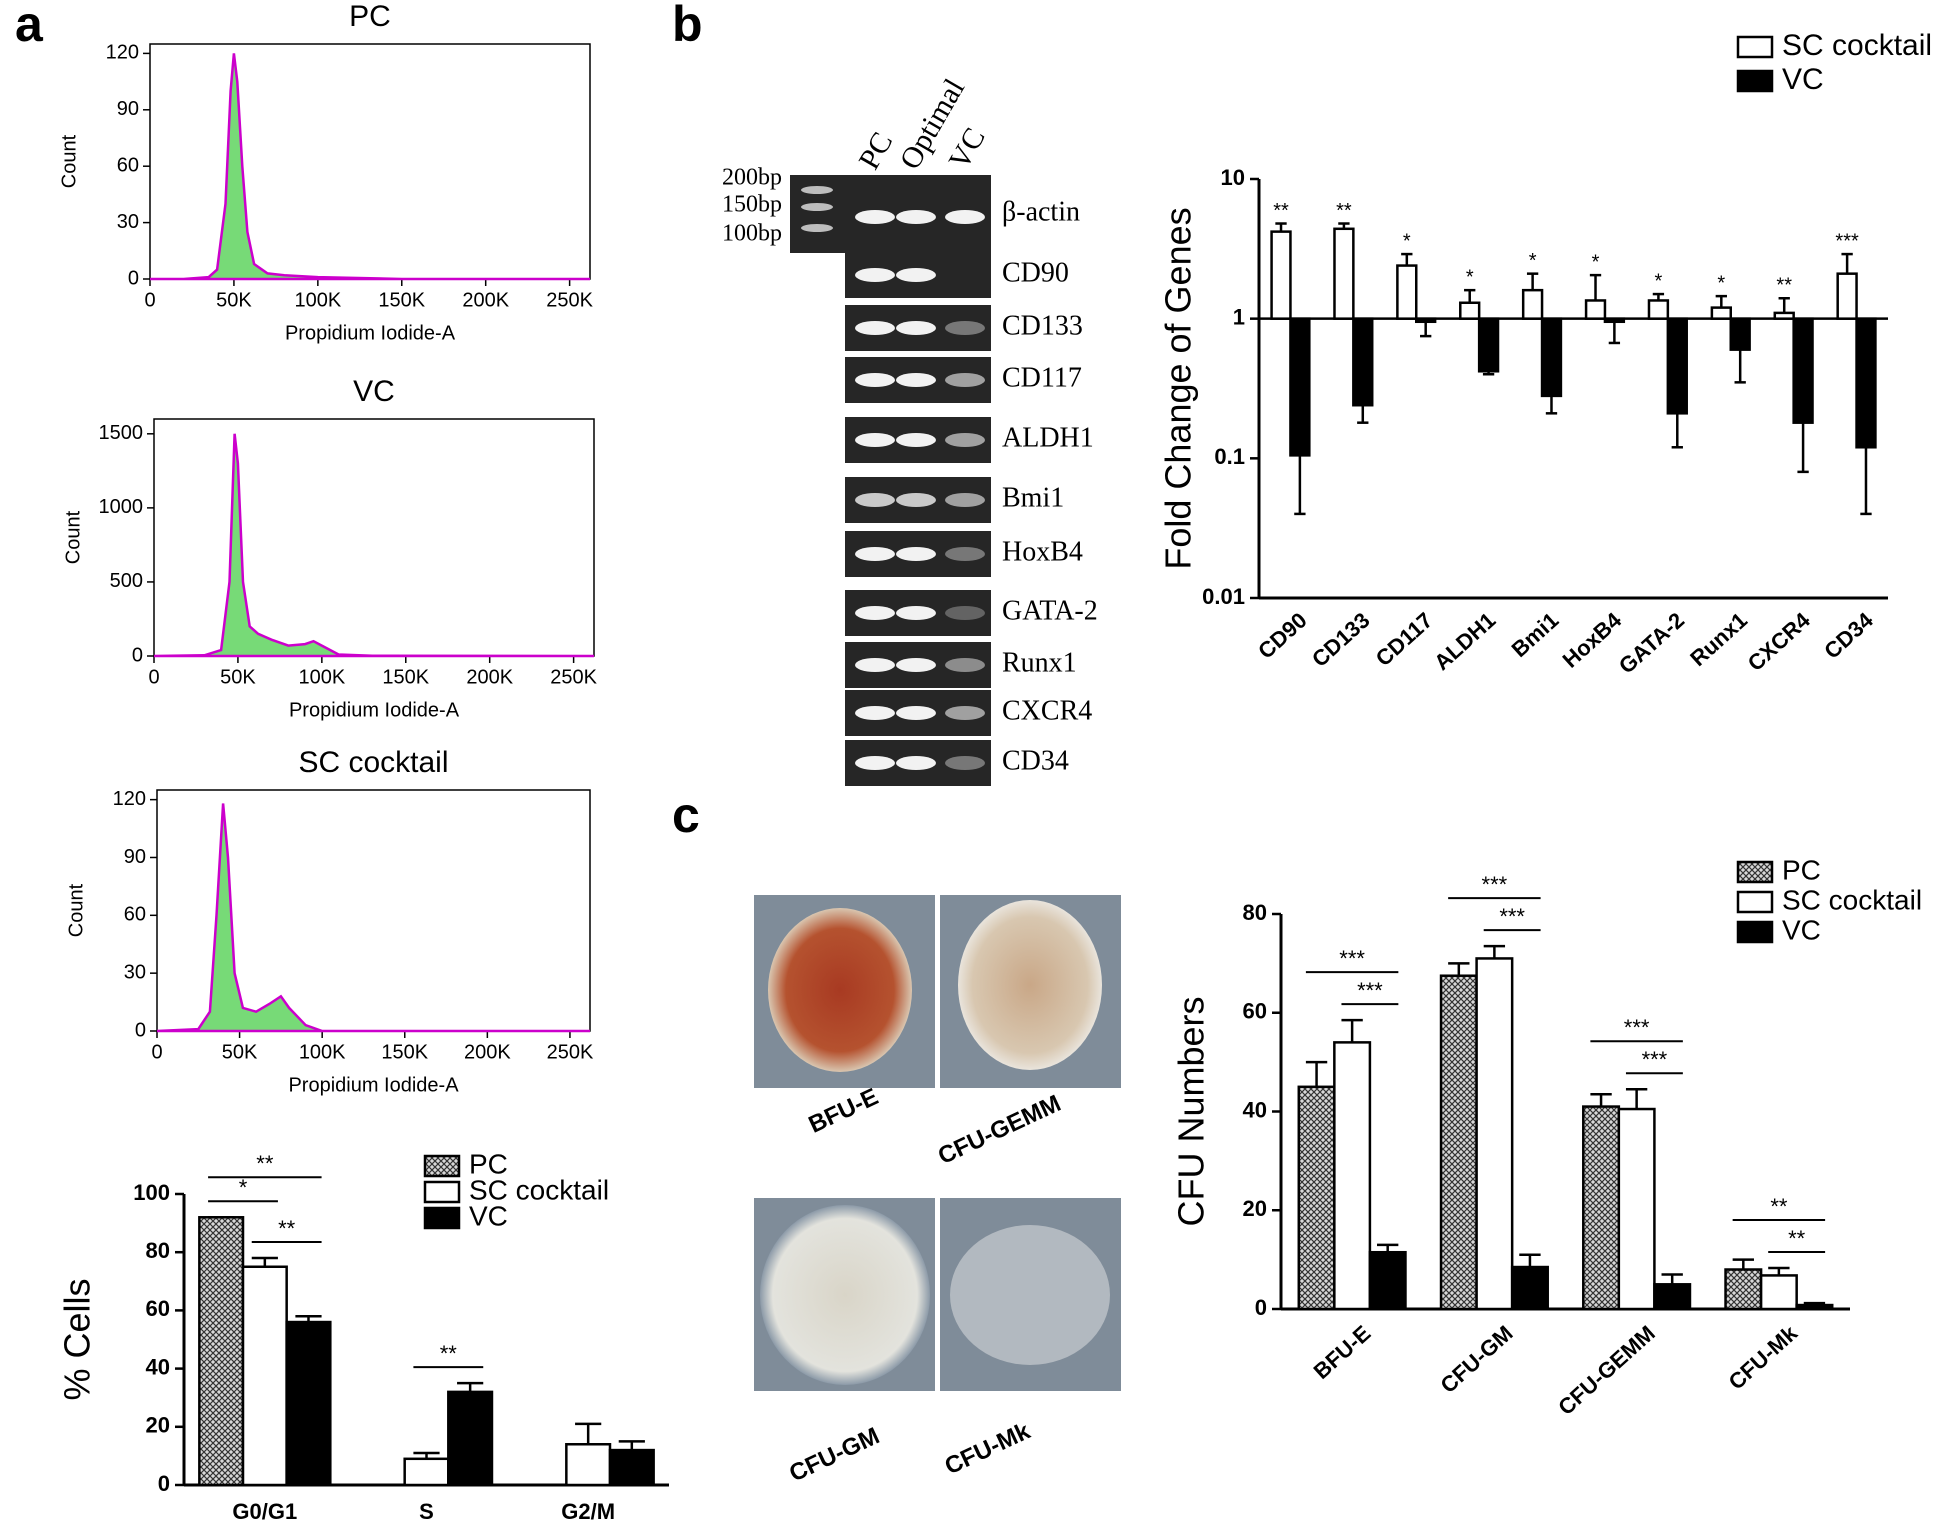 Image resolution: width=1959 pixels, height=1528 pixels. What do you see at coordinates (401, 300) in the screenshot?
I see `x-tick-label: 150K` at bounding box center [401, 300].